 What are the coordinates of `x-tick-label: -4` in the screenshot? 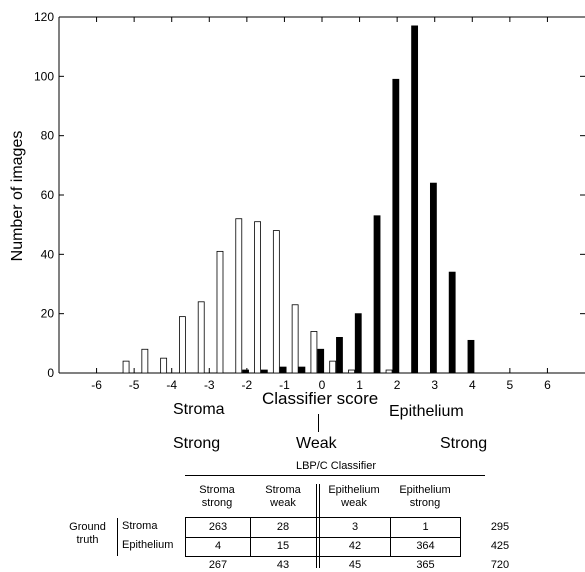 It's located at (171, 385).